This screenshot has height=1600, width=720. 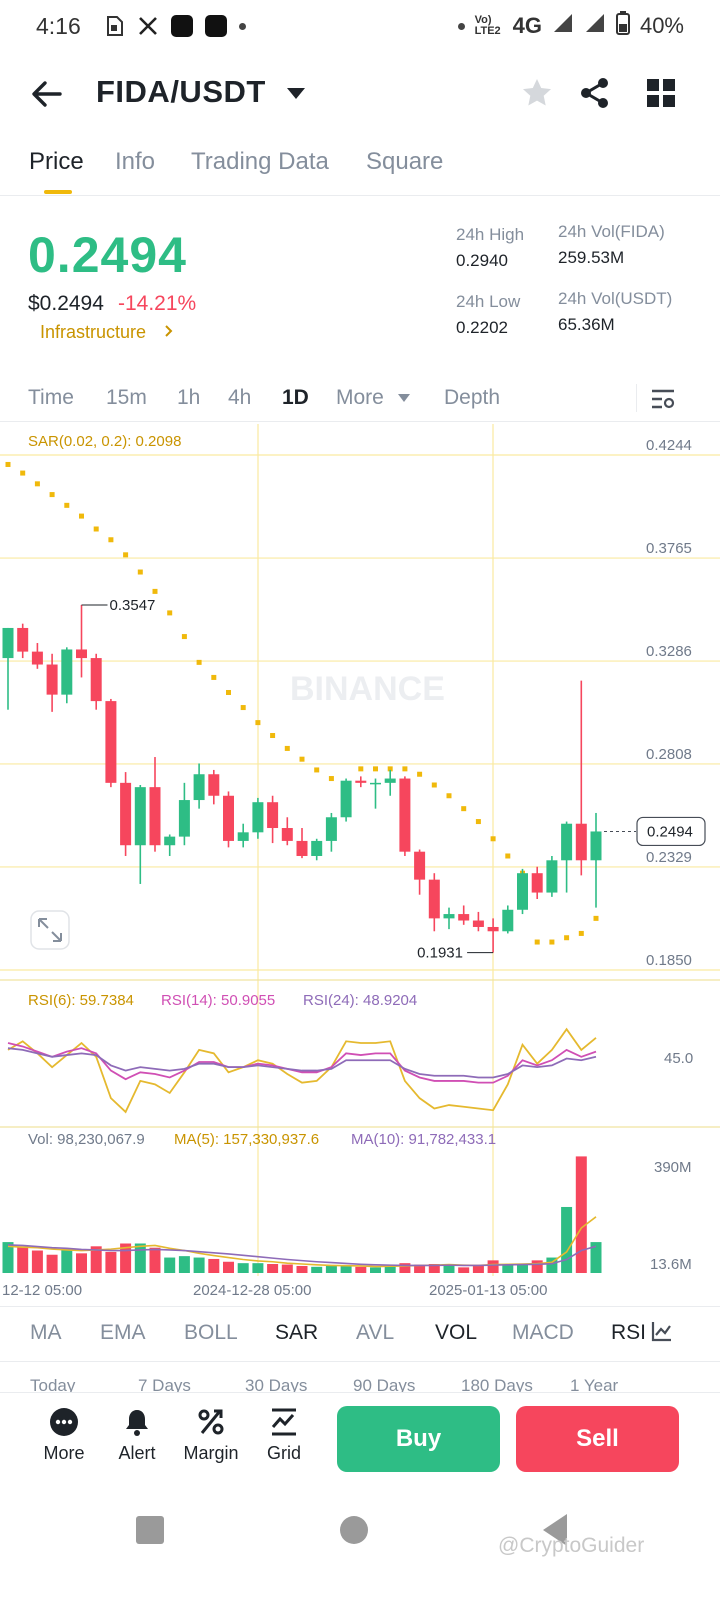 What do you see at coordinates (662, 1333) in the screenshot?
I see `indicator-settings-icon` at bounding box center [662, 1333].